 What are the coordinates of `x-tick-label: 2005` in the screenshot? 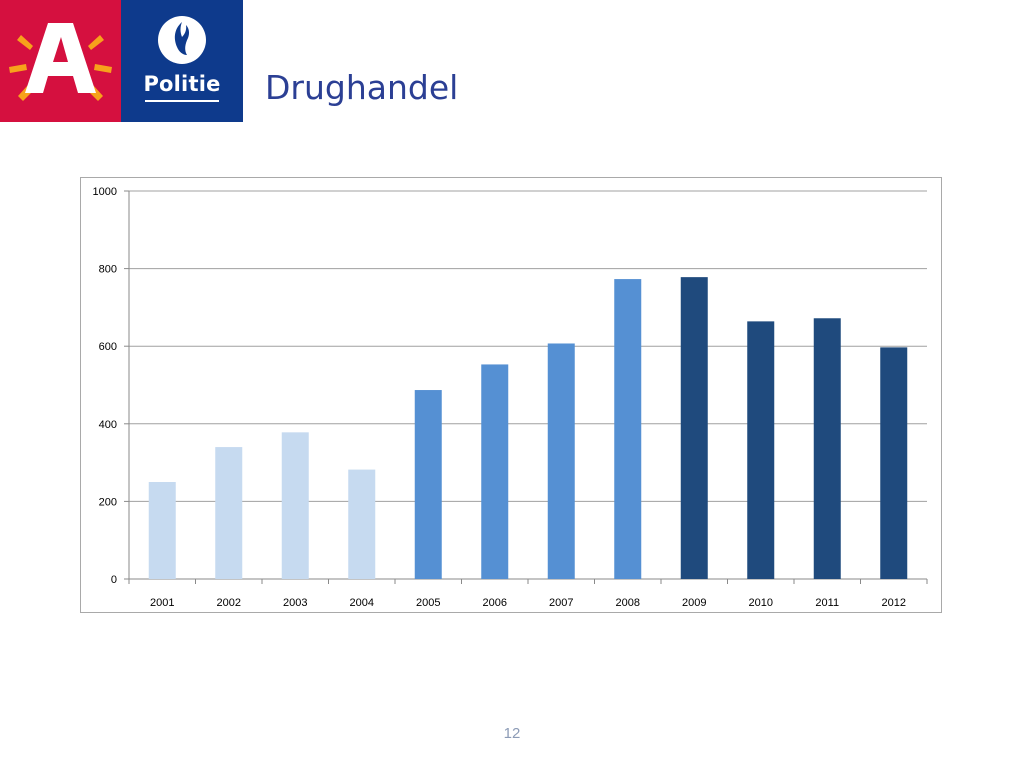 It's located at (428, 603).